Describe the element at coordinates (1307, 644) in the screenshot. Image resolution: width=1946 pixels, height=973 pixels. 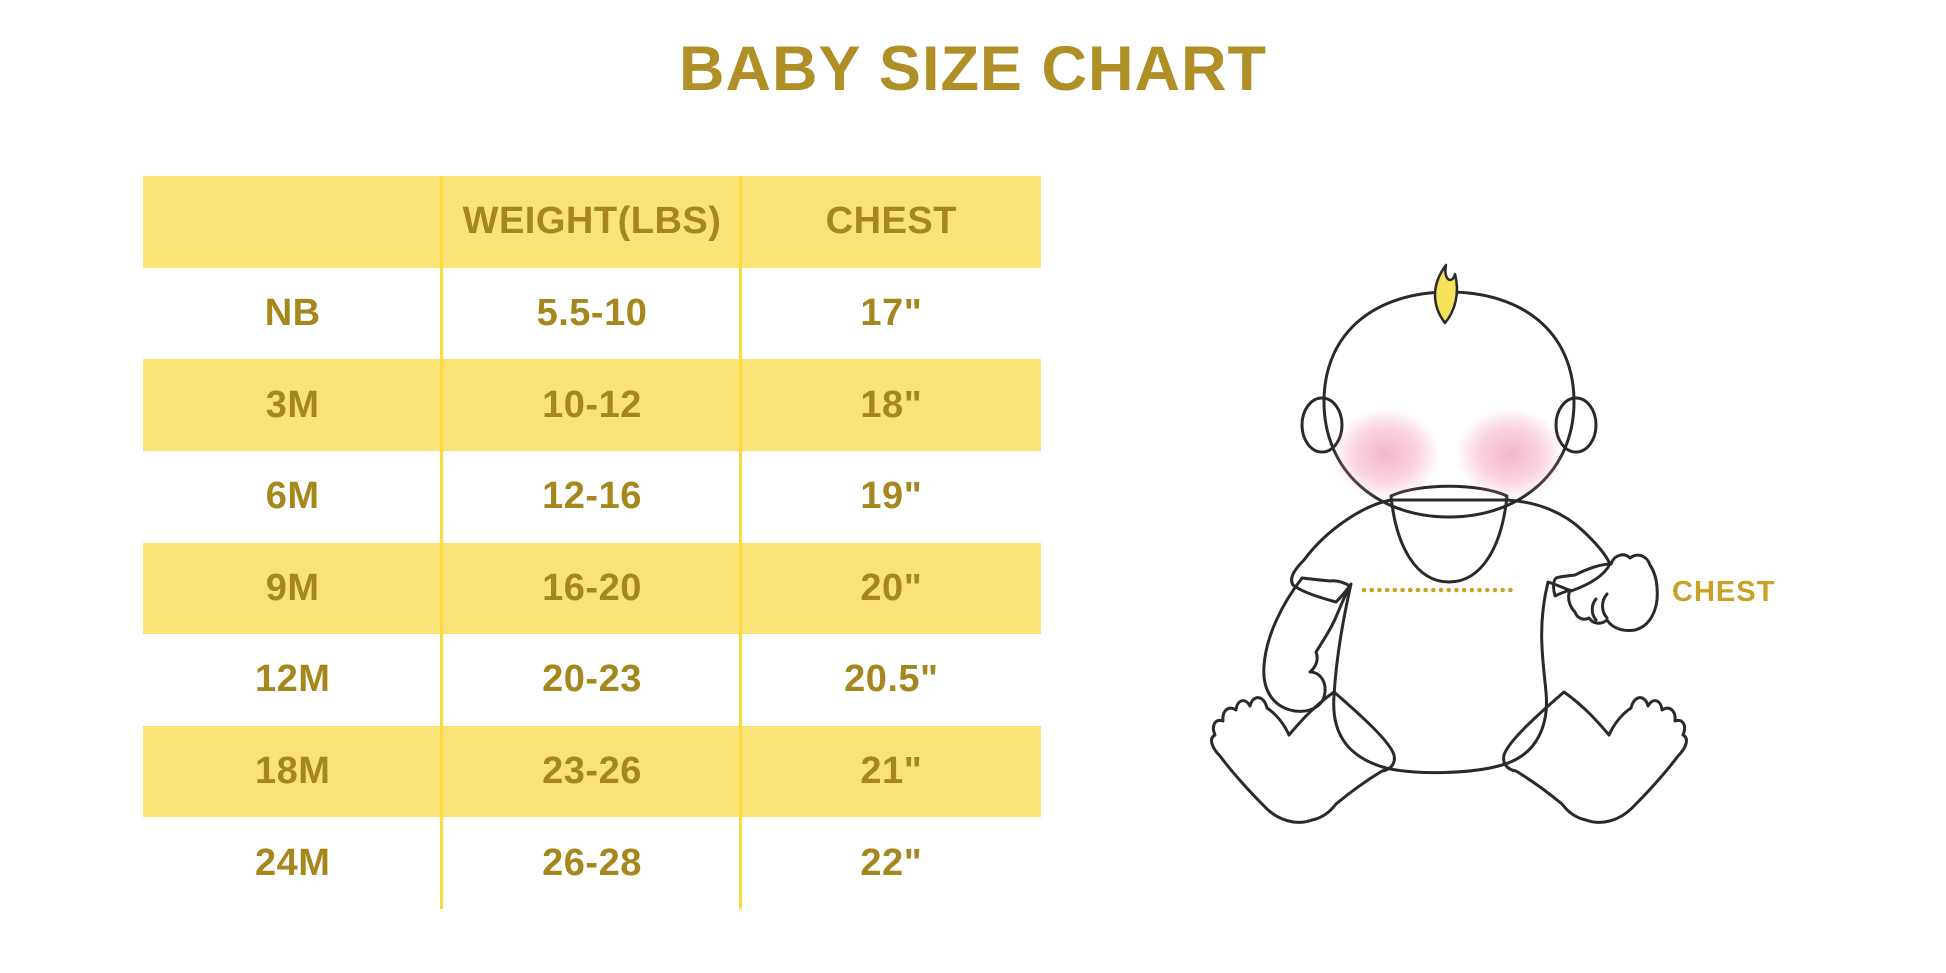
I see `baby-left-arm` at that location.